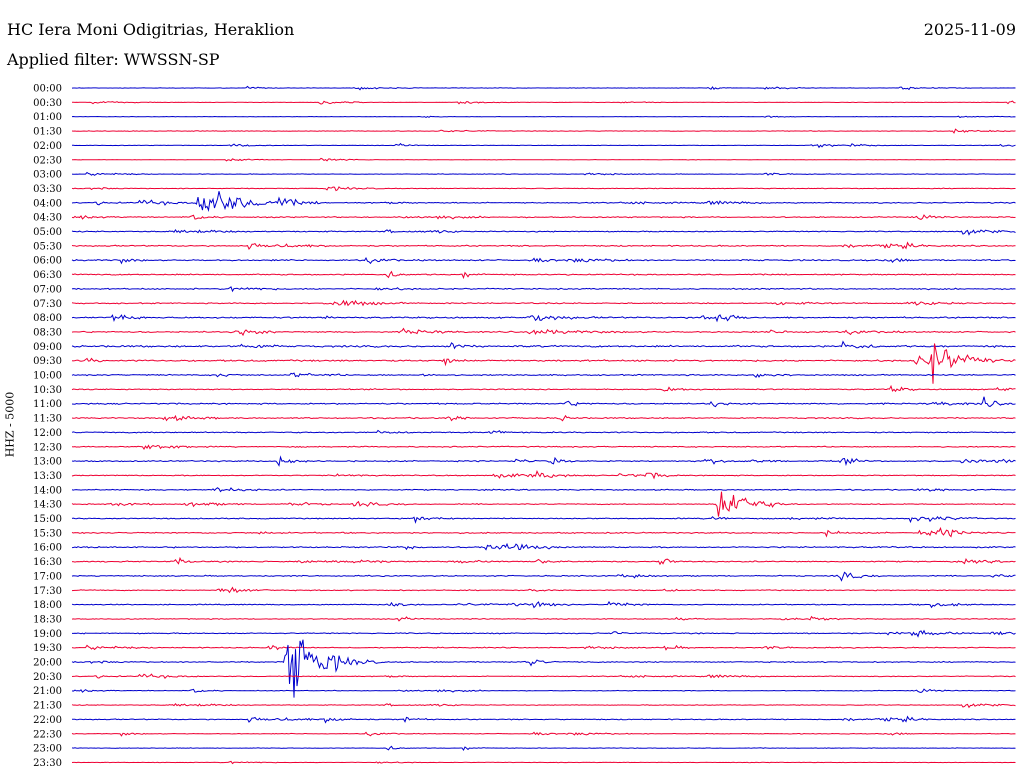  What do you see at coordinates (47, 576) in the screenshot?
I see `time-tick-label: 17:00` at bounding box center [47, 576].